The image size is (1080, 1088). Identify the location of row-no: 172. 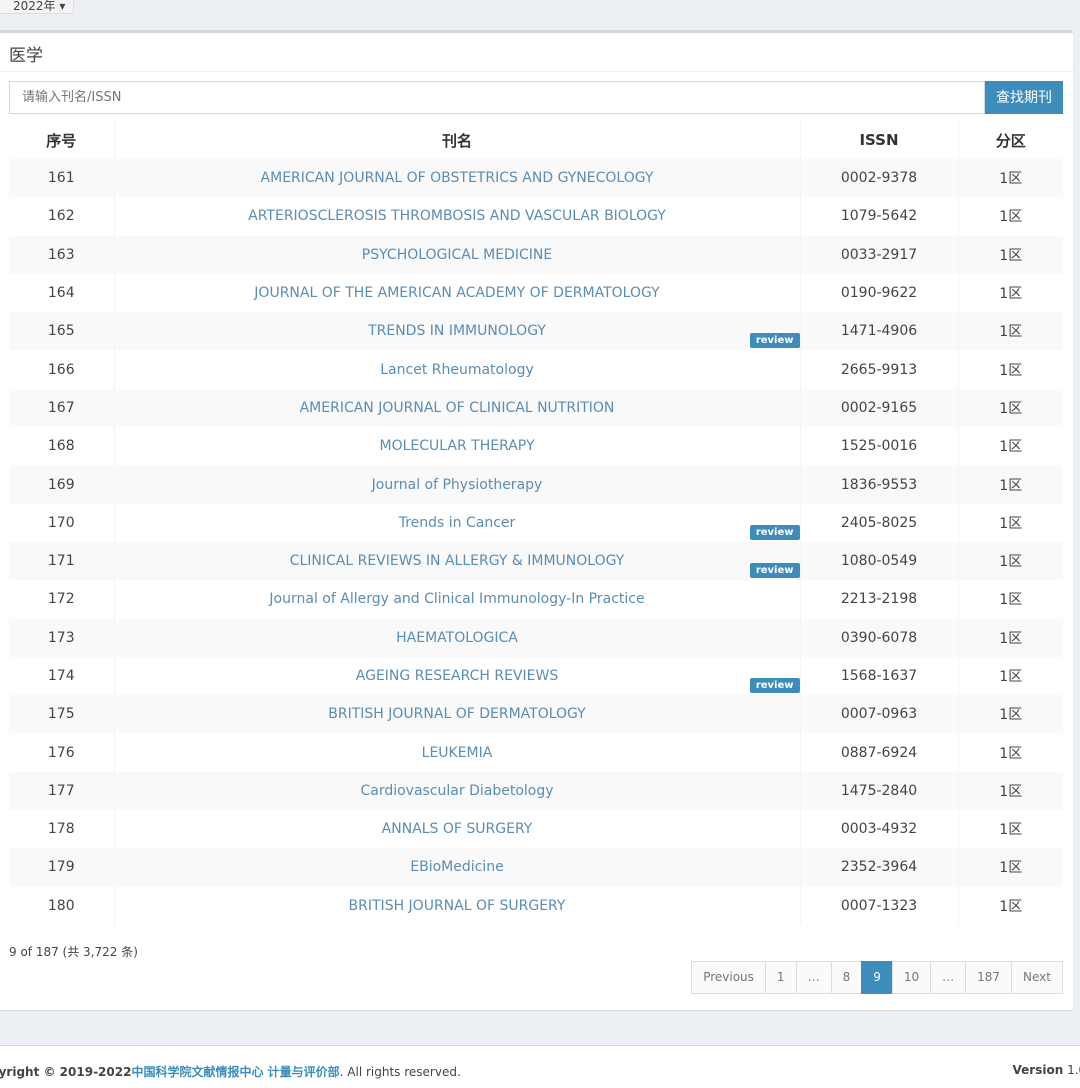
(61, 599).